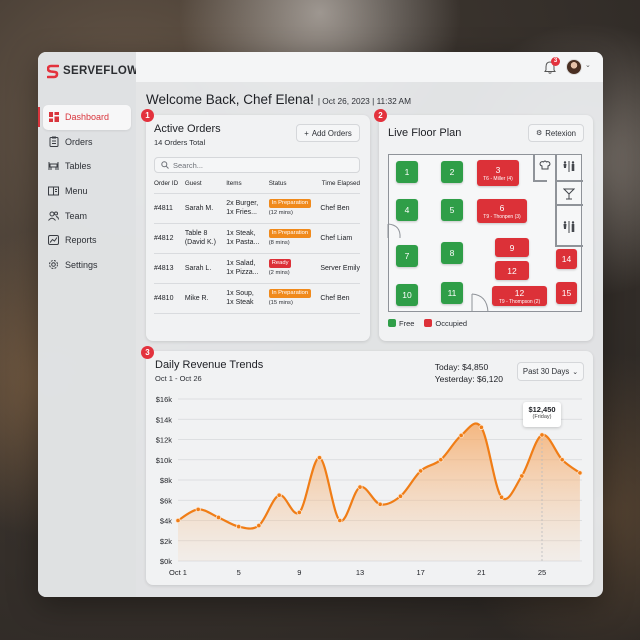 The image size is (640, 640). I want to click on sidebar-item-reports: Reports, so click(87, 240).